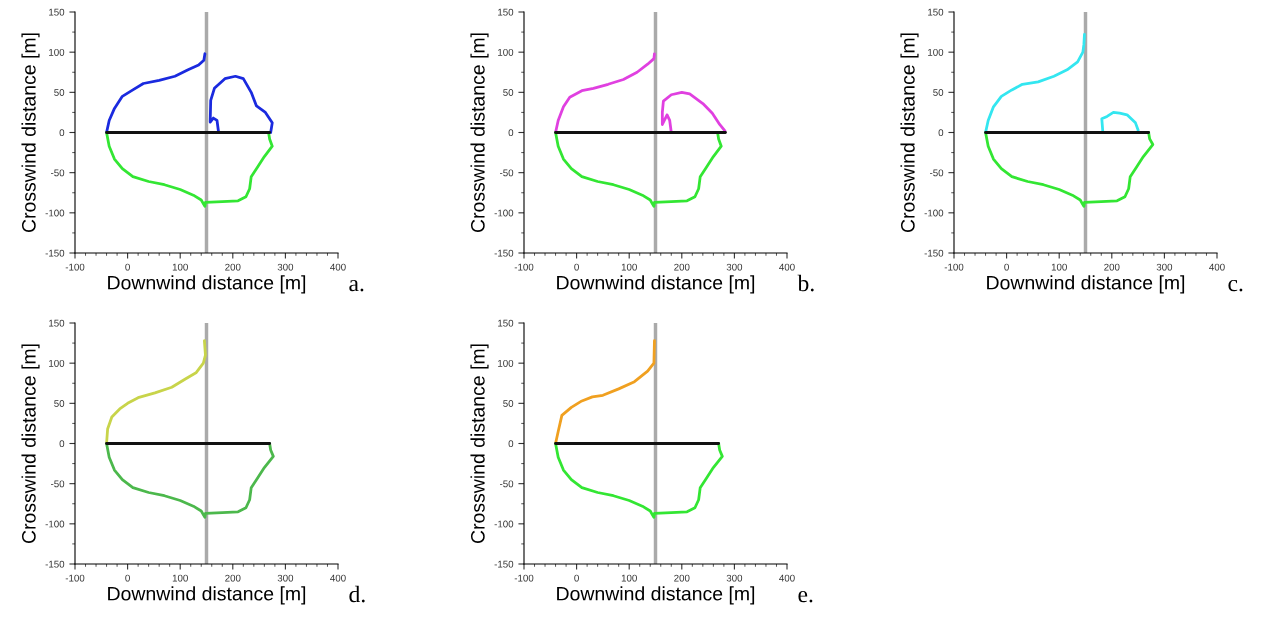 The image size is (1284, 624). I want to click on text: d., so click(357, 594).